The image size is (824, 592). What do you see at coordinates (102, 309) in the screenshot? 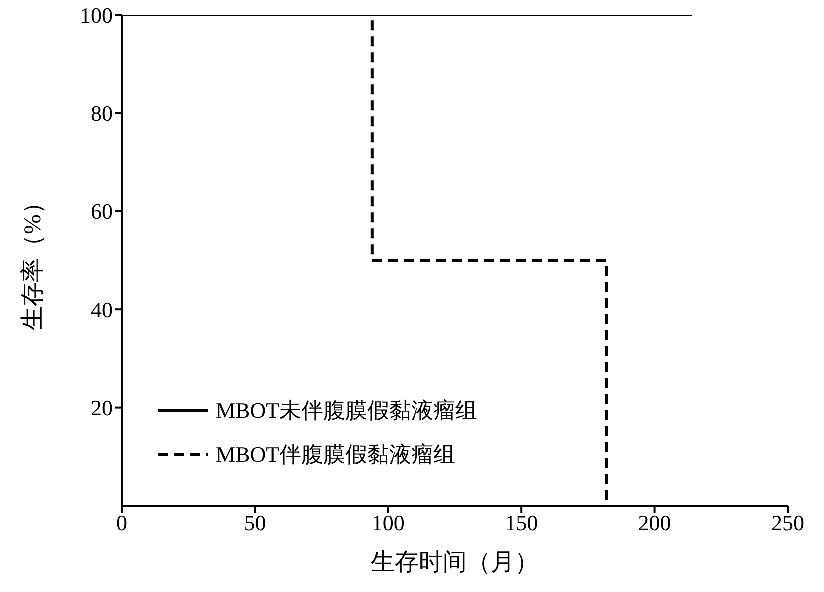
I see `y-tick-label: 40` at bounding box center [102, 309].